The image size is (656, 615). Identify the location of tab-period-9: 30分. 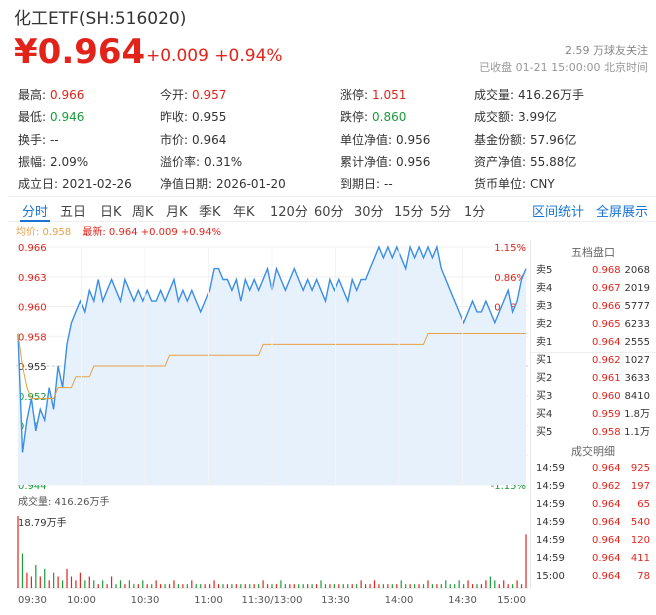
(369, 212).